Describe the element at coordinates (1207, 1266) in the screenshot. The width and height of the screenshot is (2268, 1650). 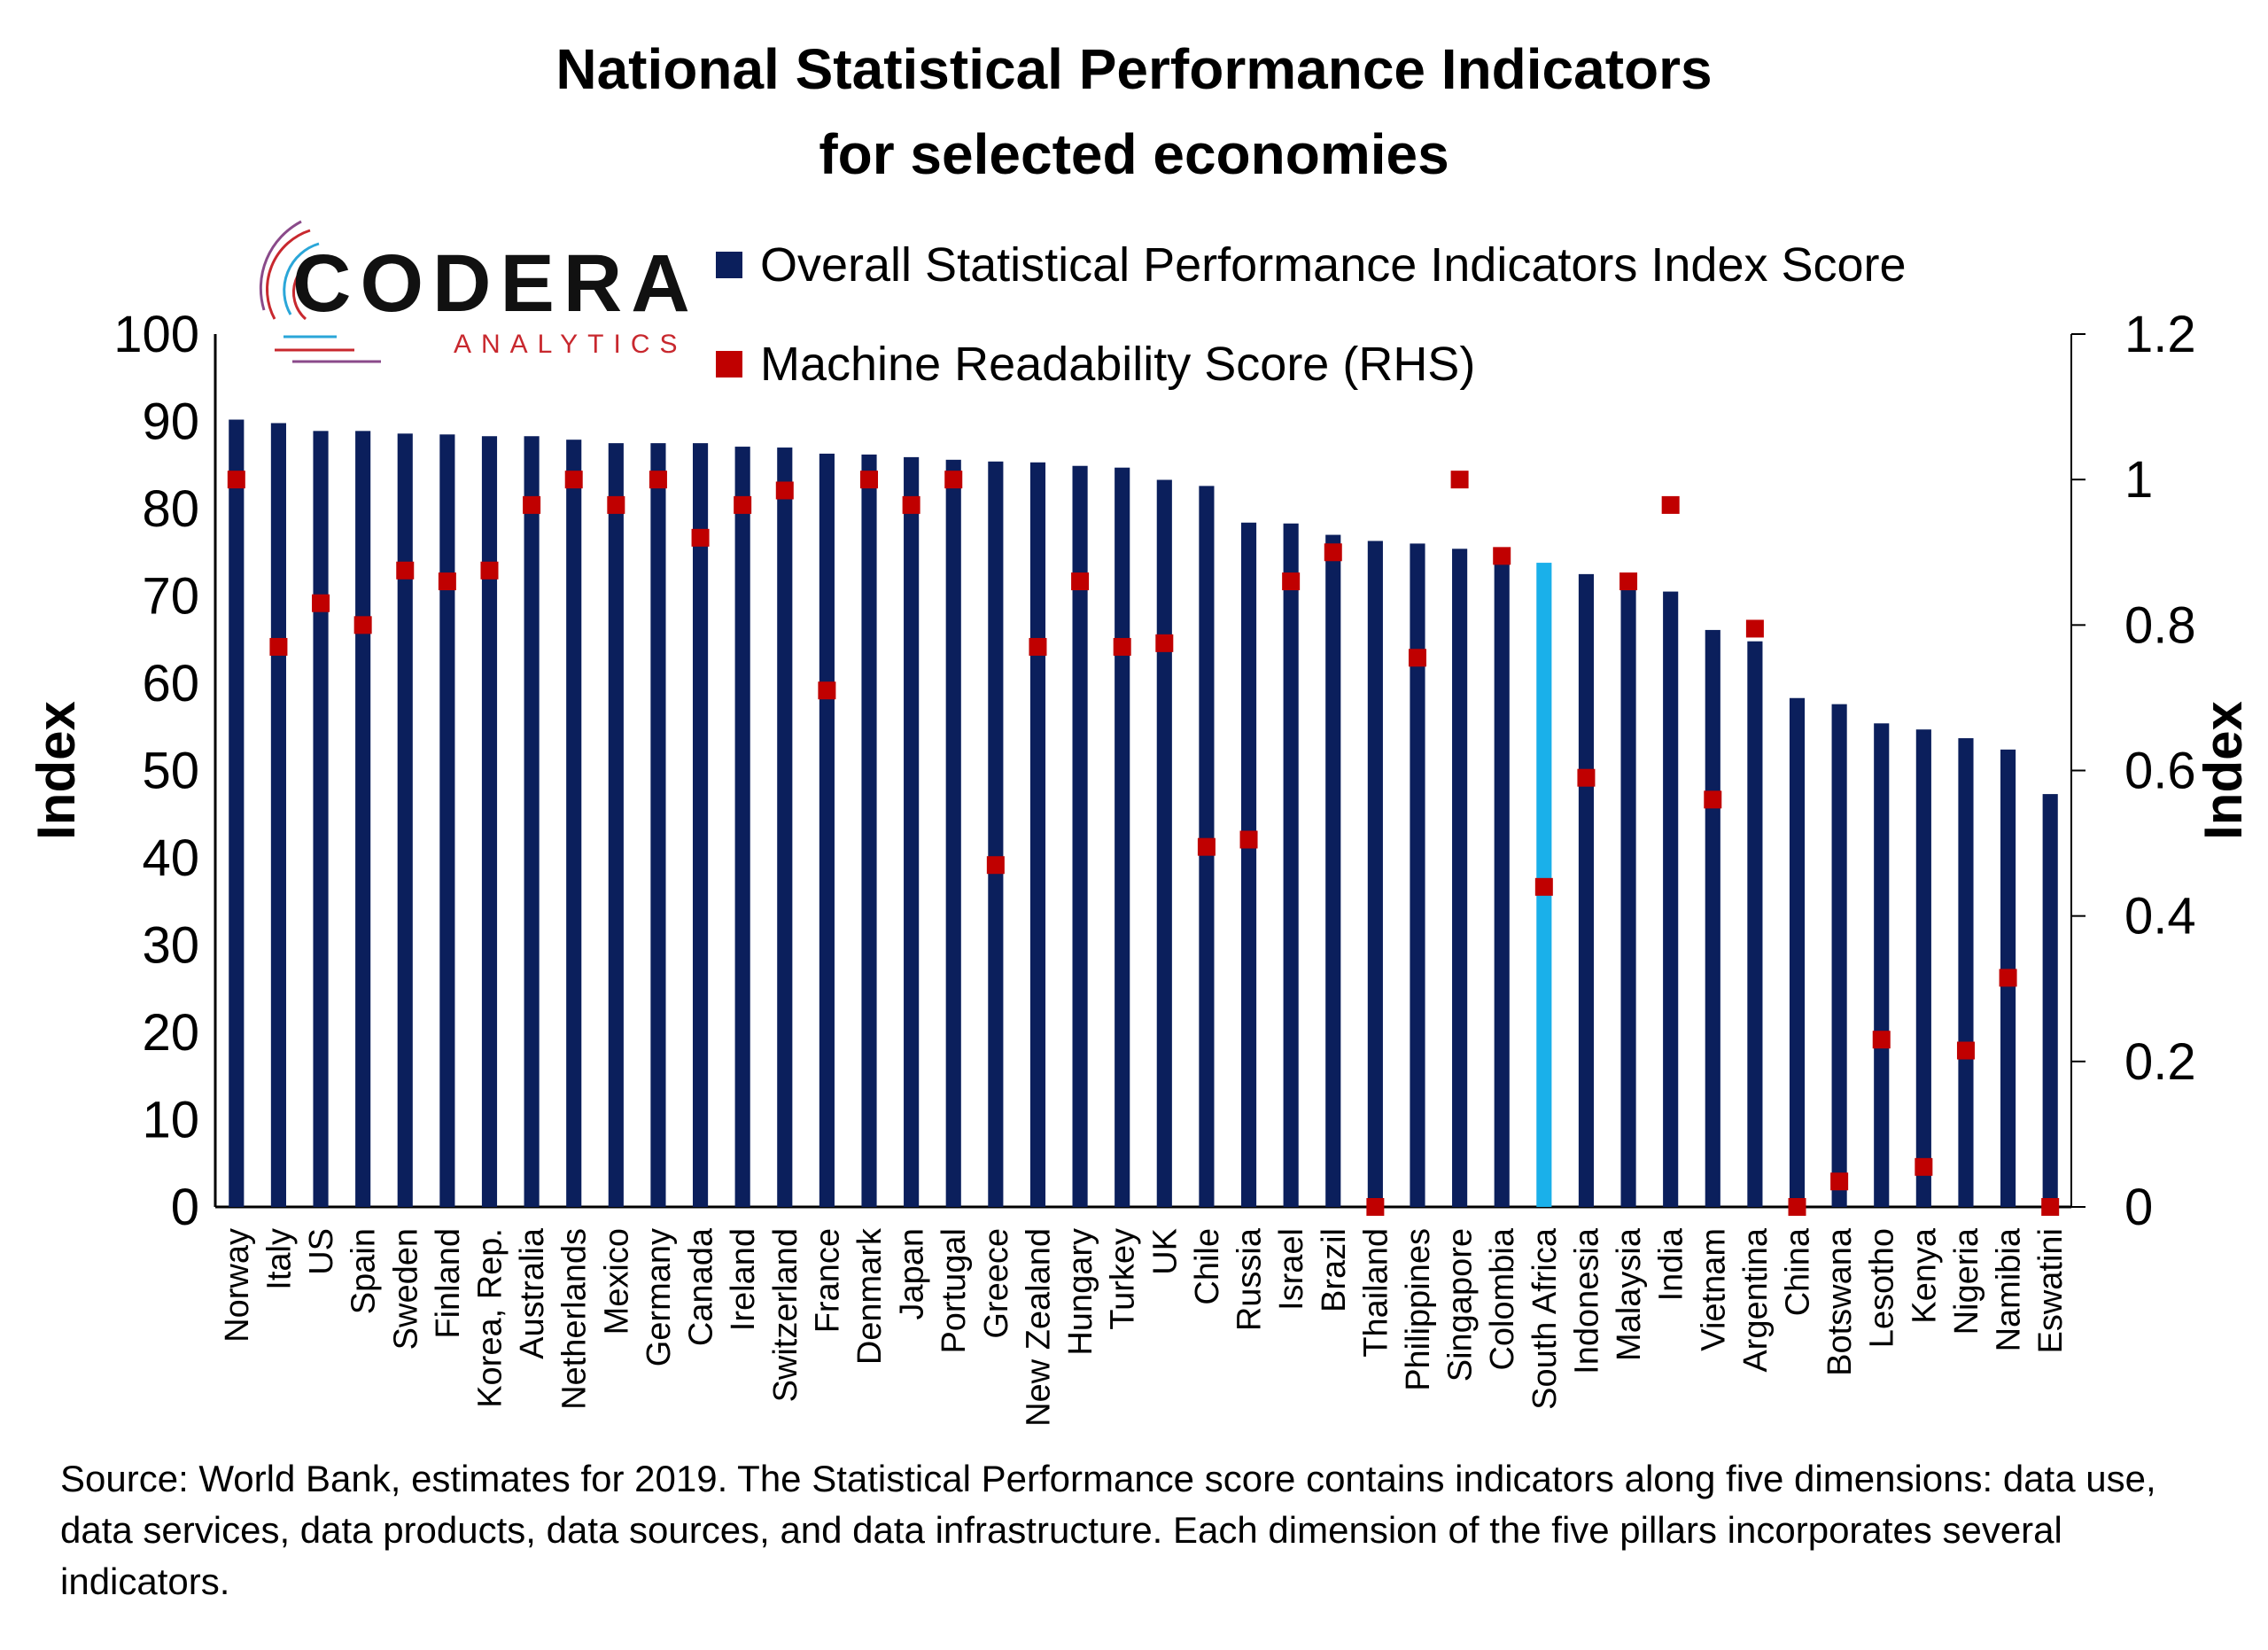
I see `x-tick-label: Chile` at that location.